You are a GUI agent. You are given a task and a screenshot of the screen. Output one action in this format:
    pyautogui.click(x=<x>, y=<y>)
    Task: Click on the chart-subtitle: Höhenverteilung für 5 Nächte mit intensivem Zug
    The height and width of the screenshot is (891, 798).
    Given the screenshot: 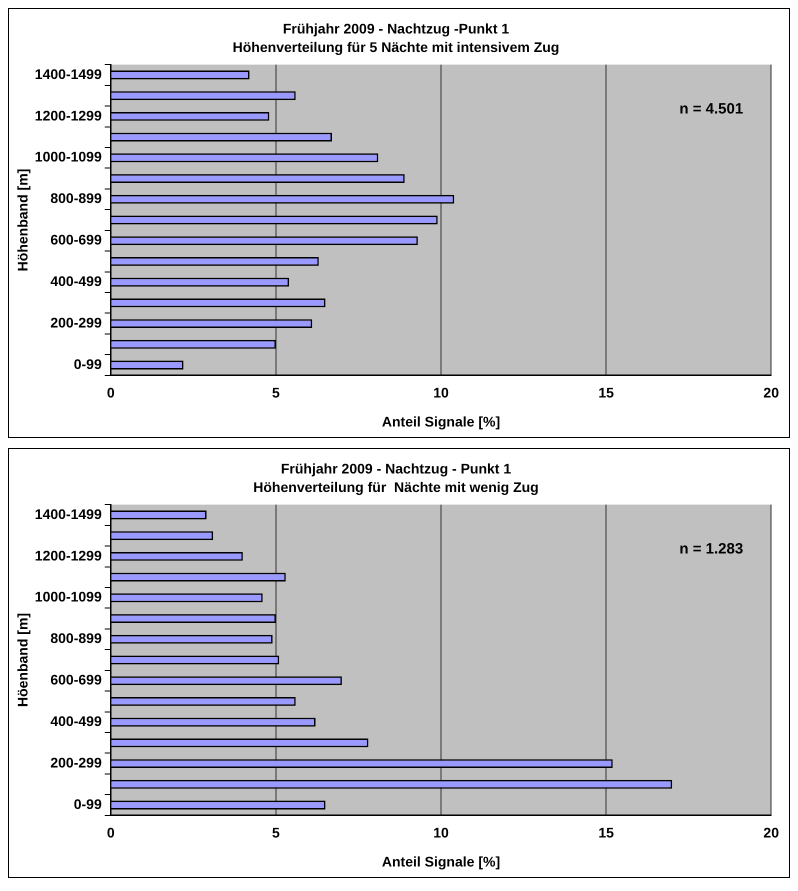 What is the action you would take?
    pyautogui.click(x=396, y=47)
    